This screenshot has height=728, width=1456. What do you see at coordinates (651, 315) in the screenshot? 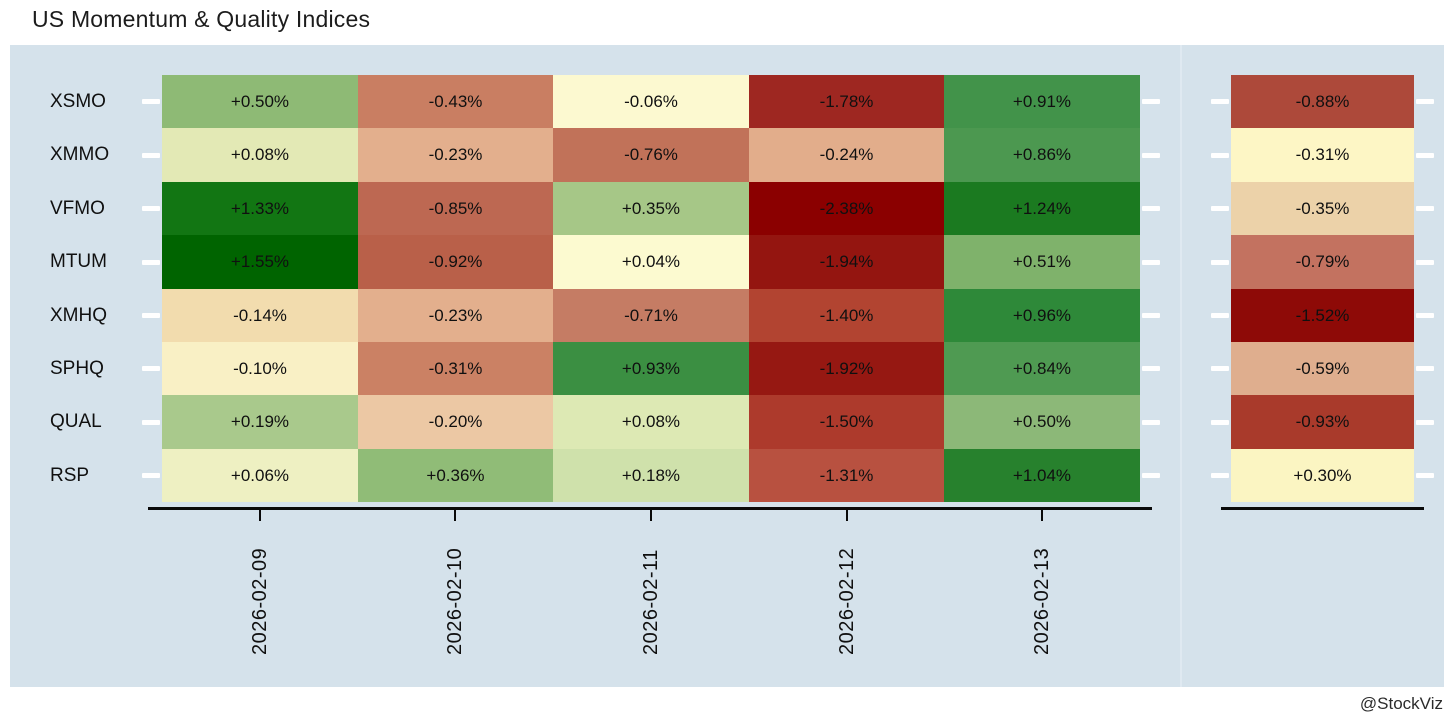
I see `heatmap-cell: -0.71%` at bounding box center [651, 315].